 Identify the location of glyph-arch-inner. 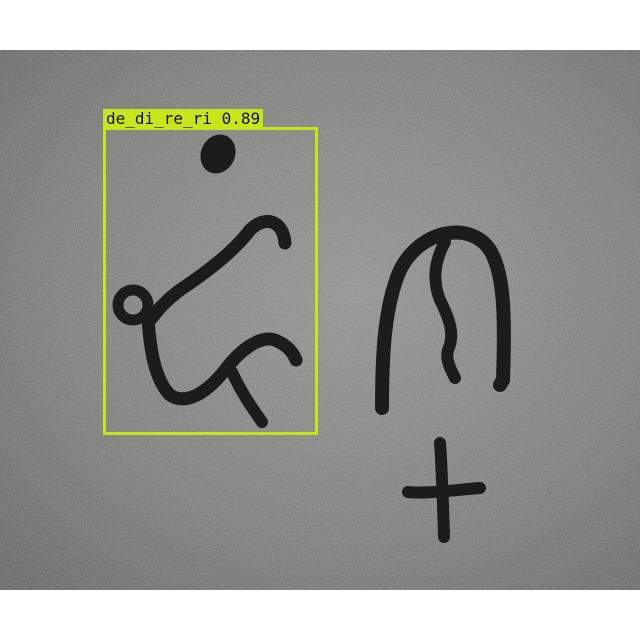
(445, 310).